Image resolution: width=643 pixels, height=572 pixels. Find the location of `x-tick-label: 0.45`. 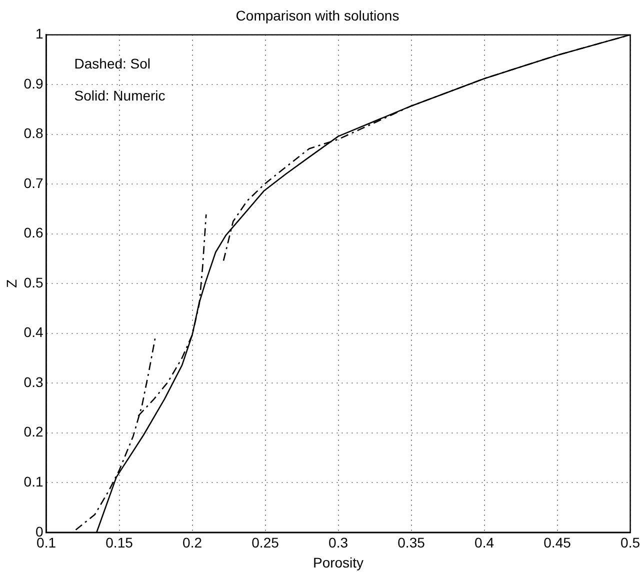

x-tick-label: 0.45 is located at coordinates (558, 542).